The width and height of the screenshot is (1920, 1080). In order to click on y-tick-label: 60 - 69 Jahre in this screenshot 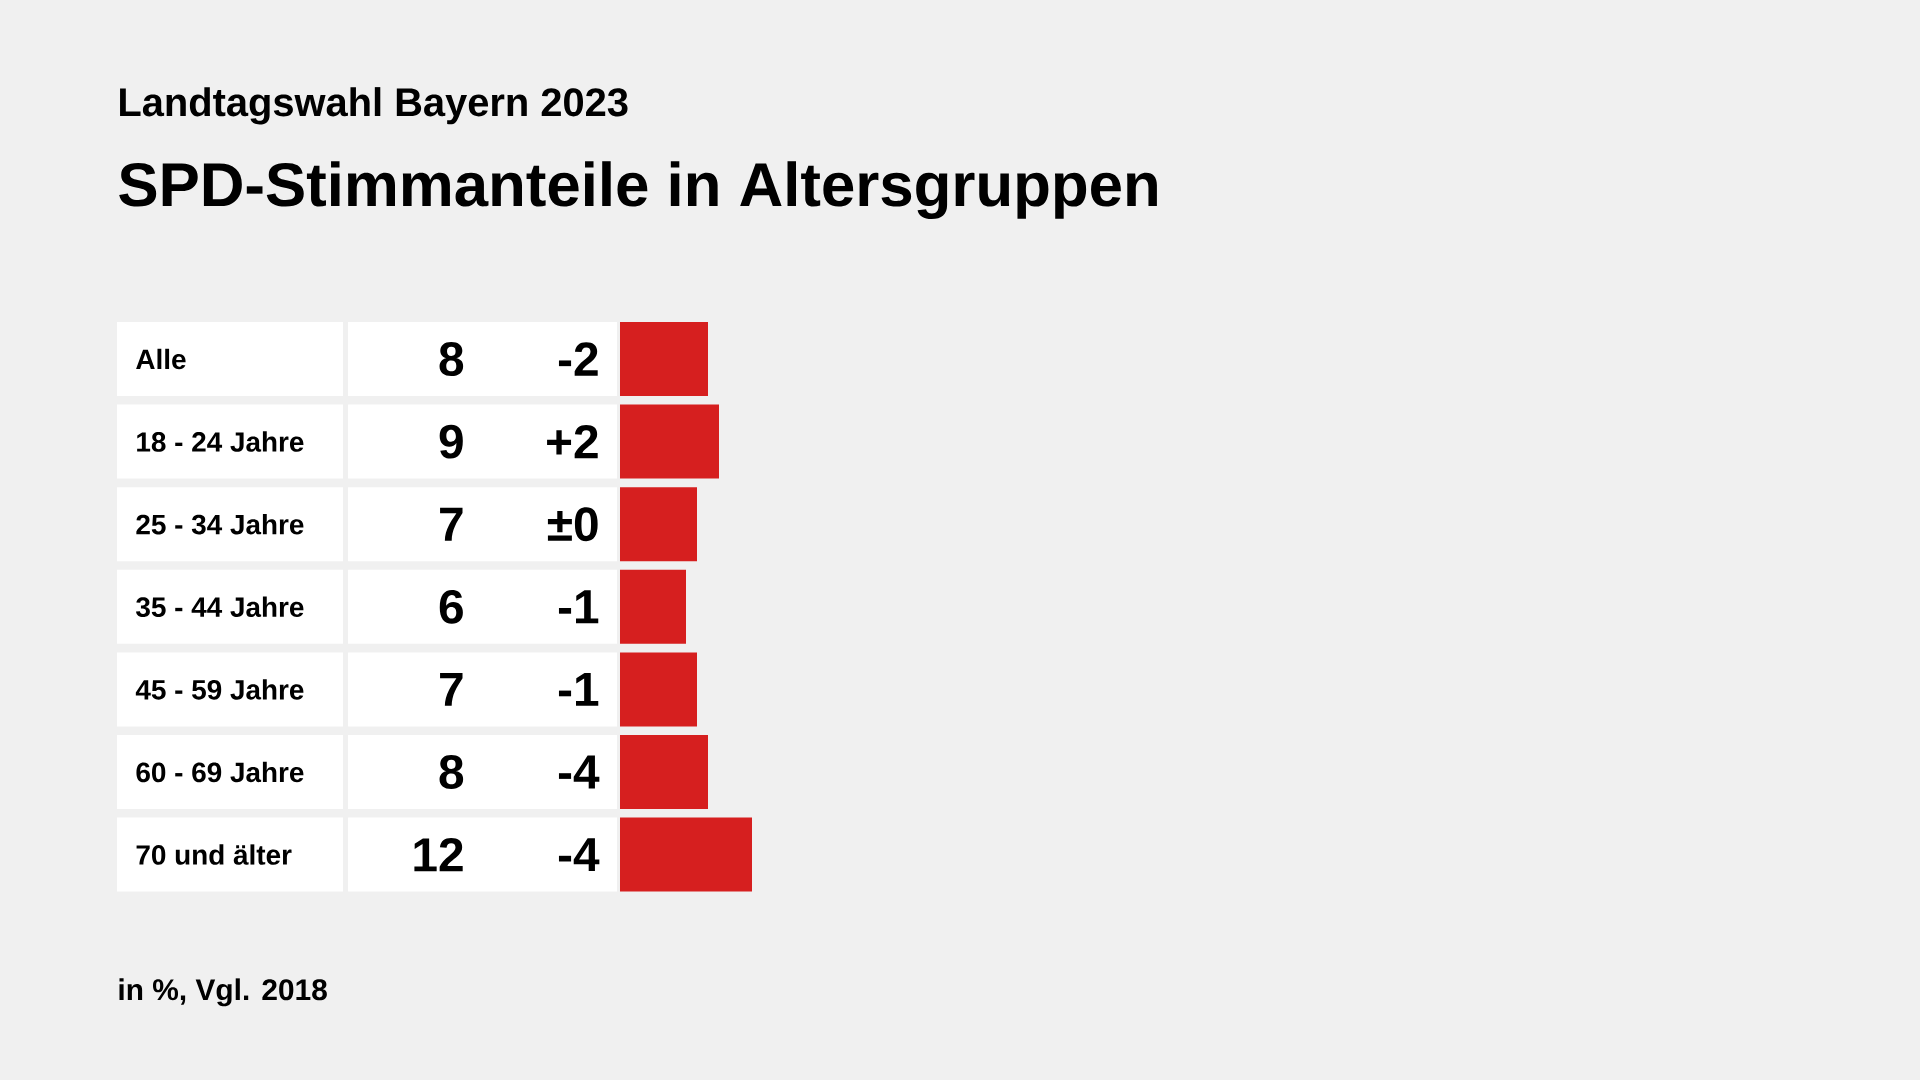, I will do `click(220, 772)`.